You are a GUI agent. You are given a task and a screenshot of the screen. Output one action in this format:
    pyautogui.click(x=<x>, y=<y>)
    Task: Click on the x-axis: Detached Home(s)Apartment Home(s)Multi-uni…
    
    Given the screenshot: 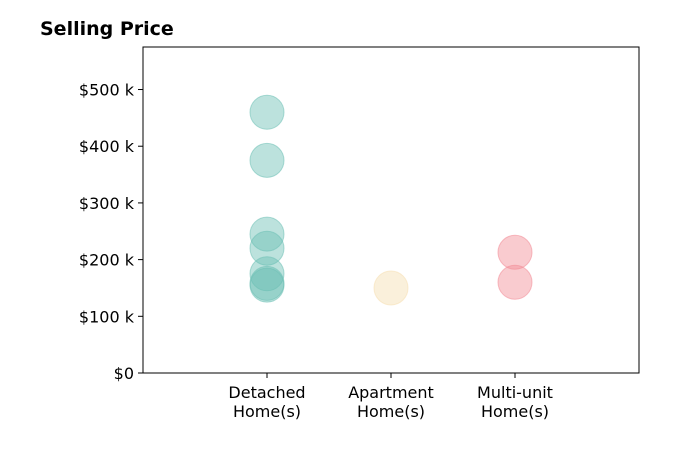 What is the action you would take?
    pyautogui.click(x=390, y=397)
    